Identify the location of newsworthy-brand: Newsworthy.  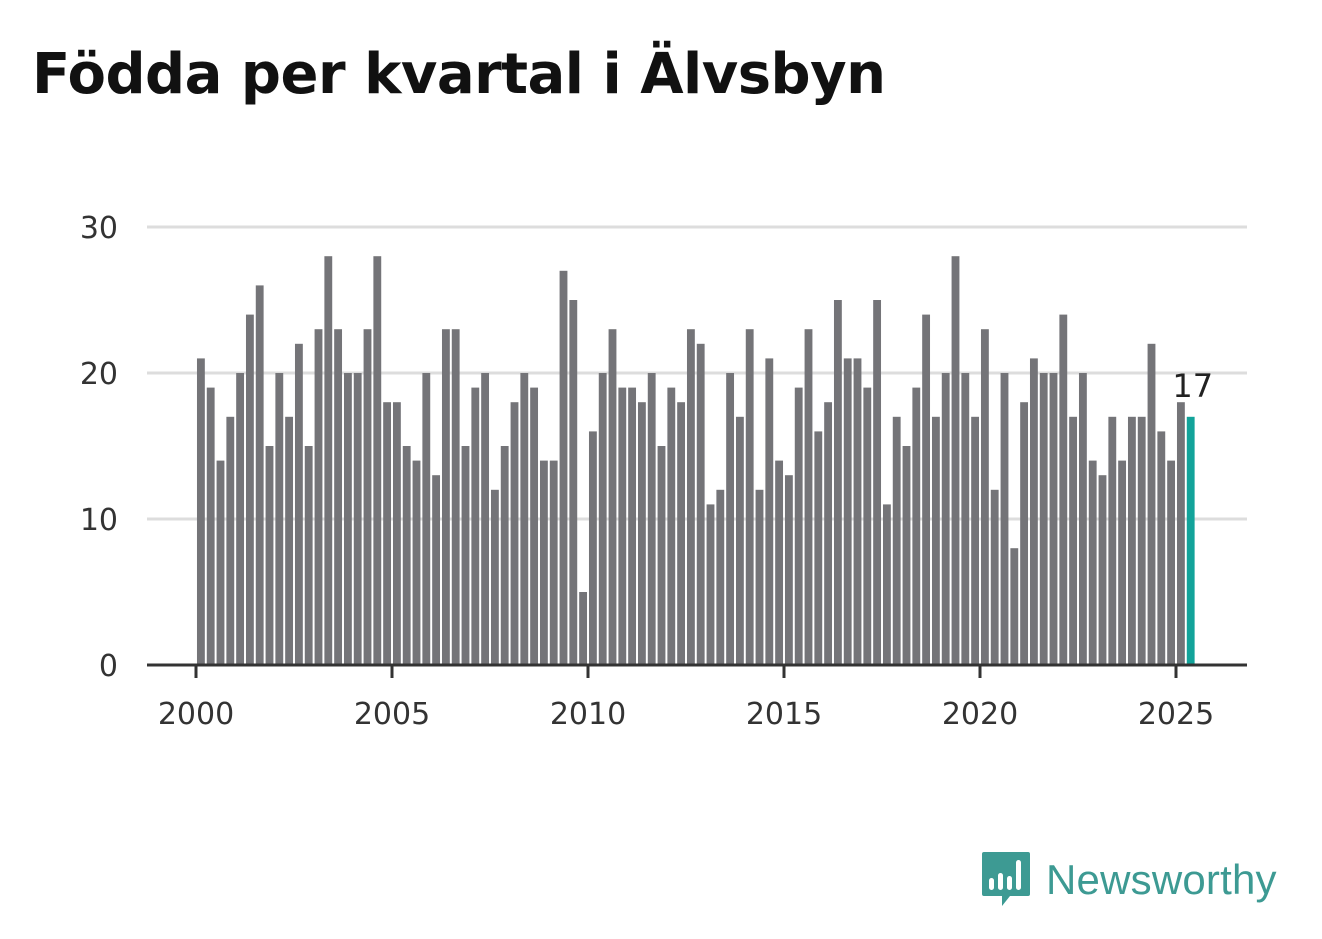
(1128, 880).